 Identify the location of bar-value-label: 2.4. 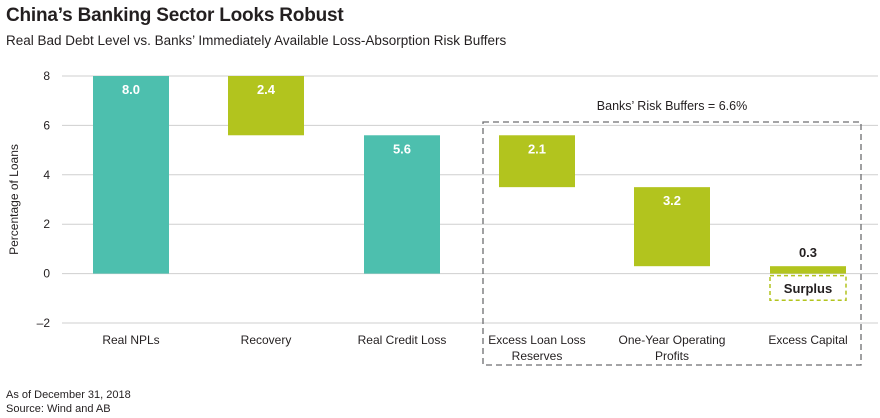
(266, 89).